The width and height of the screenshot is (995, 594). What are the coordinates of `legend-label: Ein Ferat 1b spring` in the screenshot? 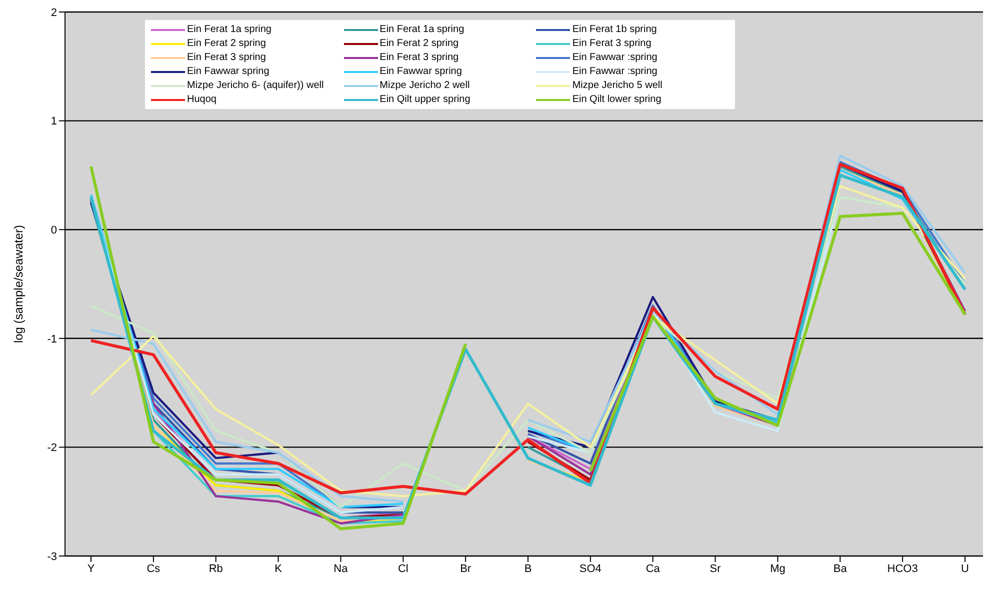 It's located at (614, 29).